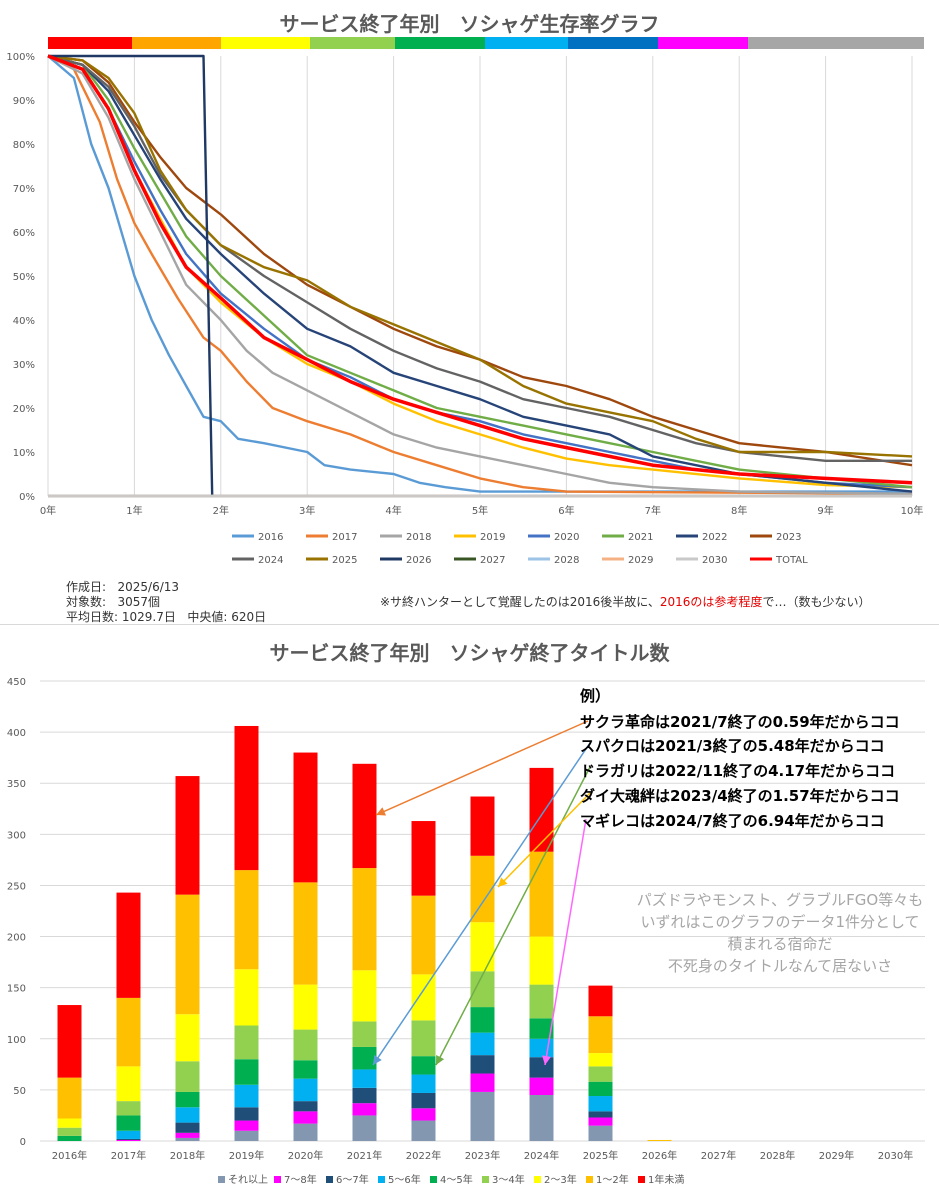  Describe the element at coordinates (666, 1179) in the screenshot. I see `legend-label: 1年未満` at that location.